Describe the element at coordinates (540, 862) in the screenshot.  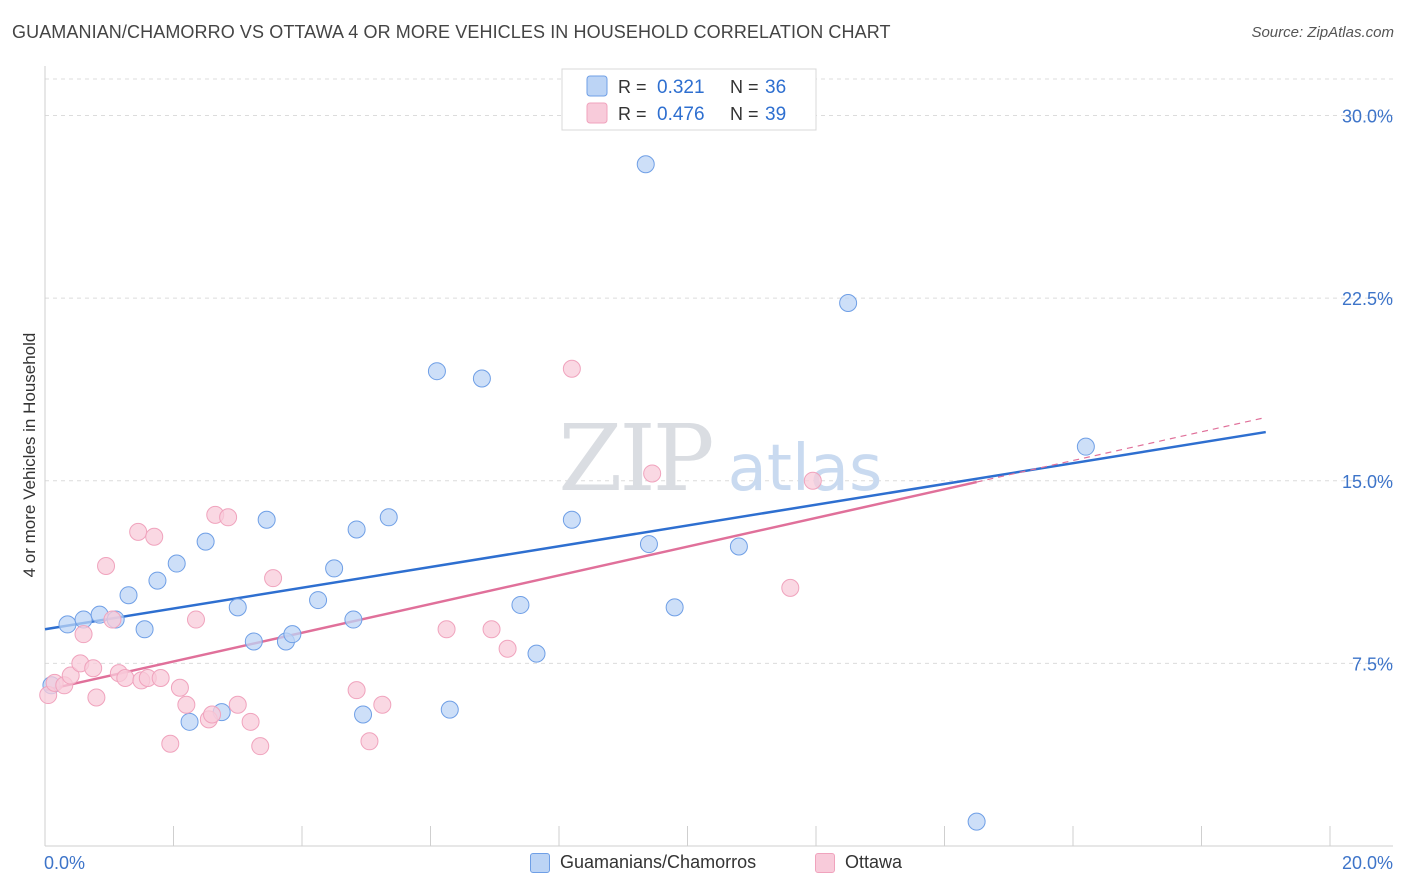
I see `legend-swatch-guamanians-bottom` at that location.